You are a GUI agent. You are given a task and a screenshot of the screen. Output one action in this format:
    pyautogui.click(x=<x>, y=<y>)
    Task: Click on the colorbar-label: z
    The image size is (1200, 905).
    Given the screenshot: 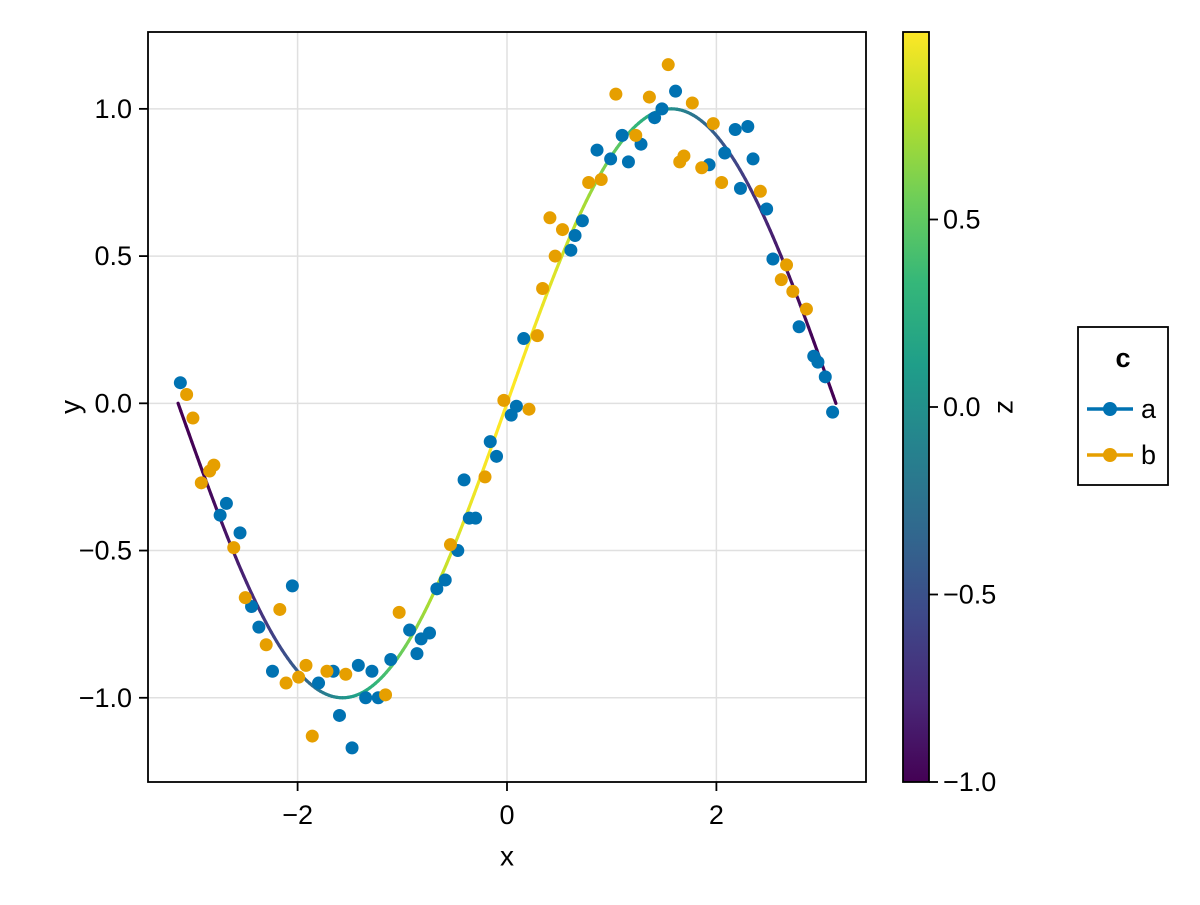 What is the action you would take?
    pyautogui.click(x=1003, y=407)
    